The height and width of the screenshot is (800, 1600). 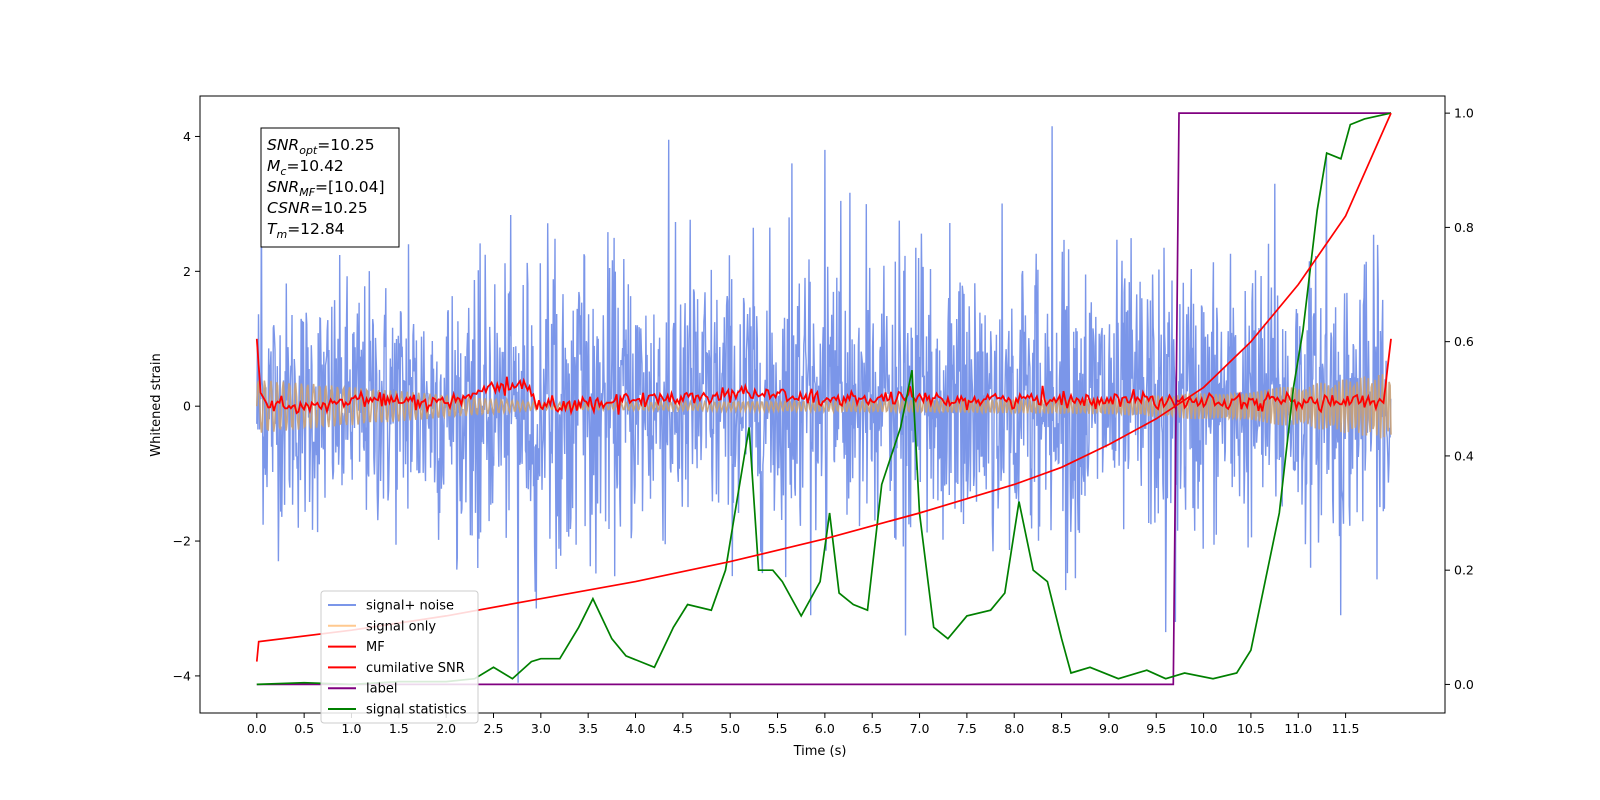 I want to click on x-tick-label: 10.5, so click(x=1251, y=728).